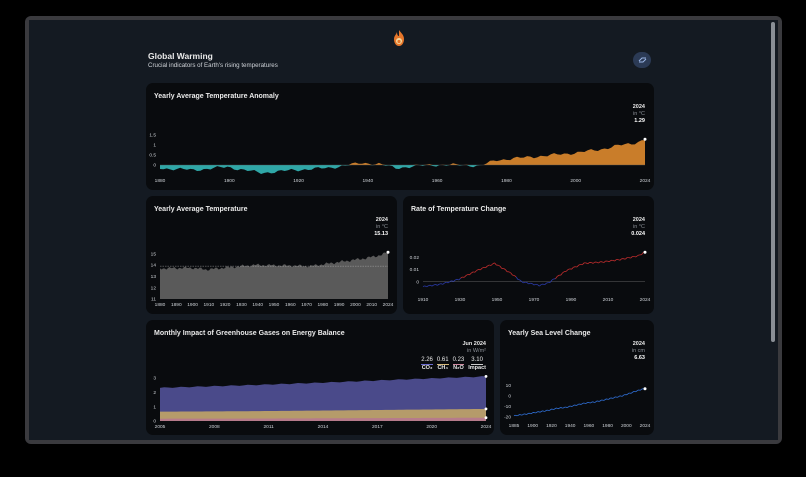 The height and width of the screenshot is (477, 806). Describe the element at coordinates (399, 38) in the screenshot. I see `flame-icon` at that location.